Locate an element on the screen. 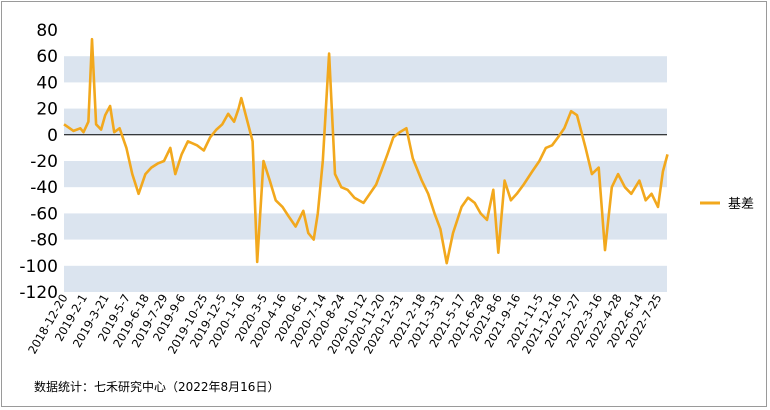 The width and height of the screenshot is (770, 410). y-tick-label: 80 is located at coordinates (47, 31).